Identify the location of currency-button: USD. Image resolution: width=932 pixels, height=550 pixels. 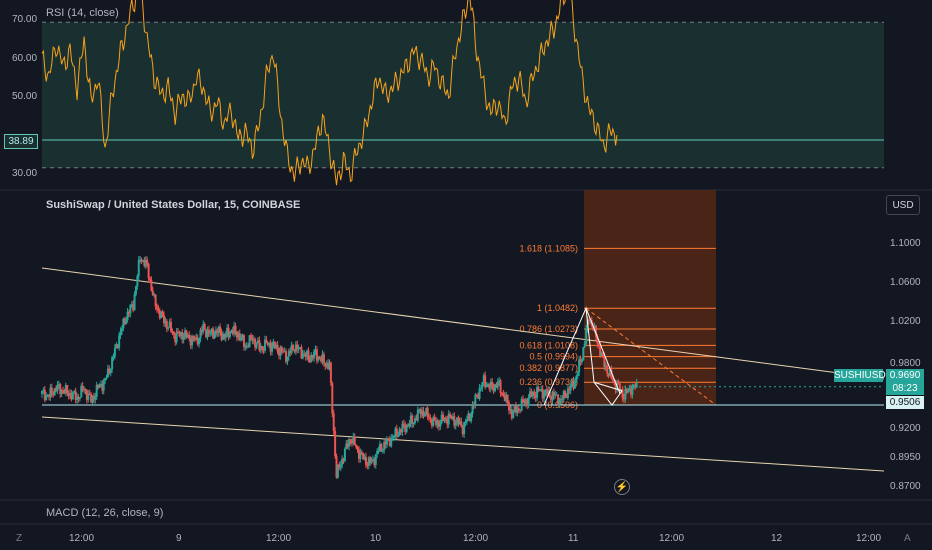
(903, 205).